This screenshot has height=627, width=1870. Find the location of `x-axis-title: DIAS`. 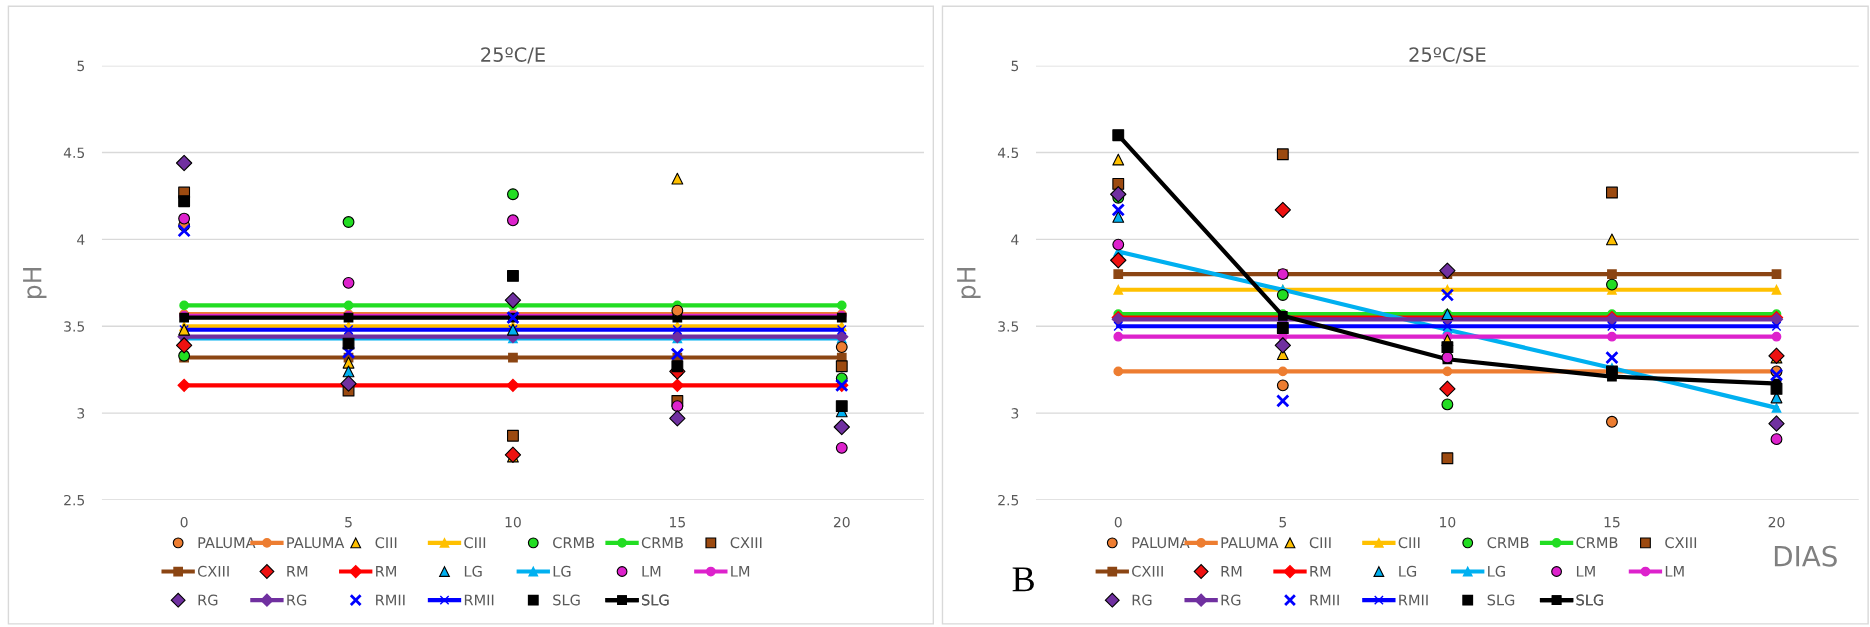

x-axis-title: DIAS is located at coordinates (1805, 556).